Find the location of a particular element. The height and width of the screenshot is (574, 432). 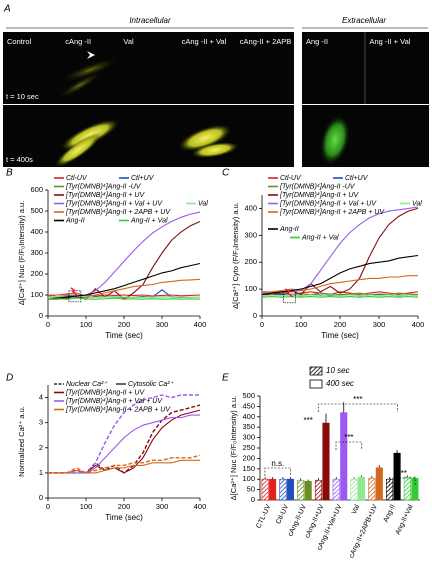

x-tick-label: Ctl-UV is located at coordinates (282, 514).